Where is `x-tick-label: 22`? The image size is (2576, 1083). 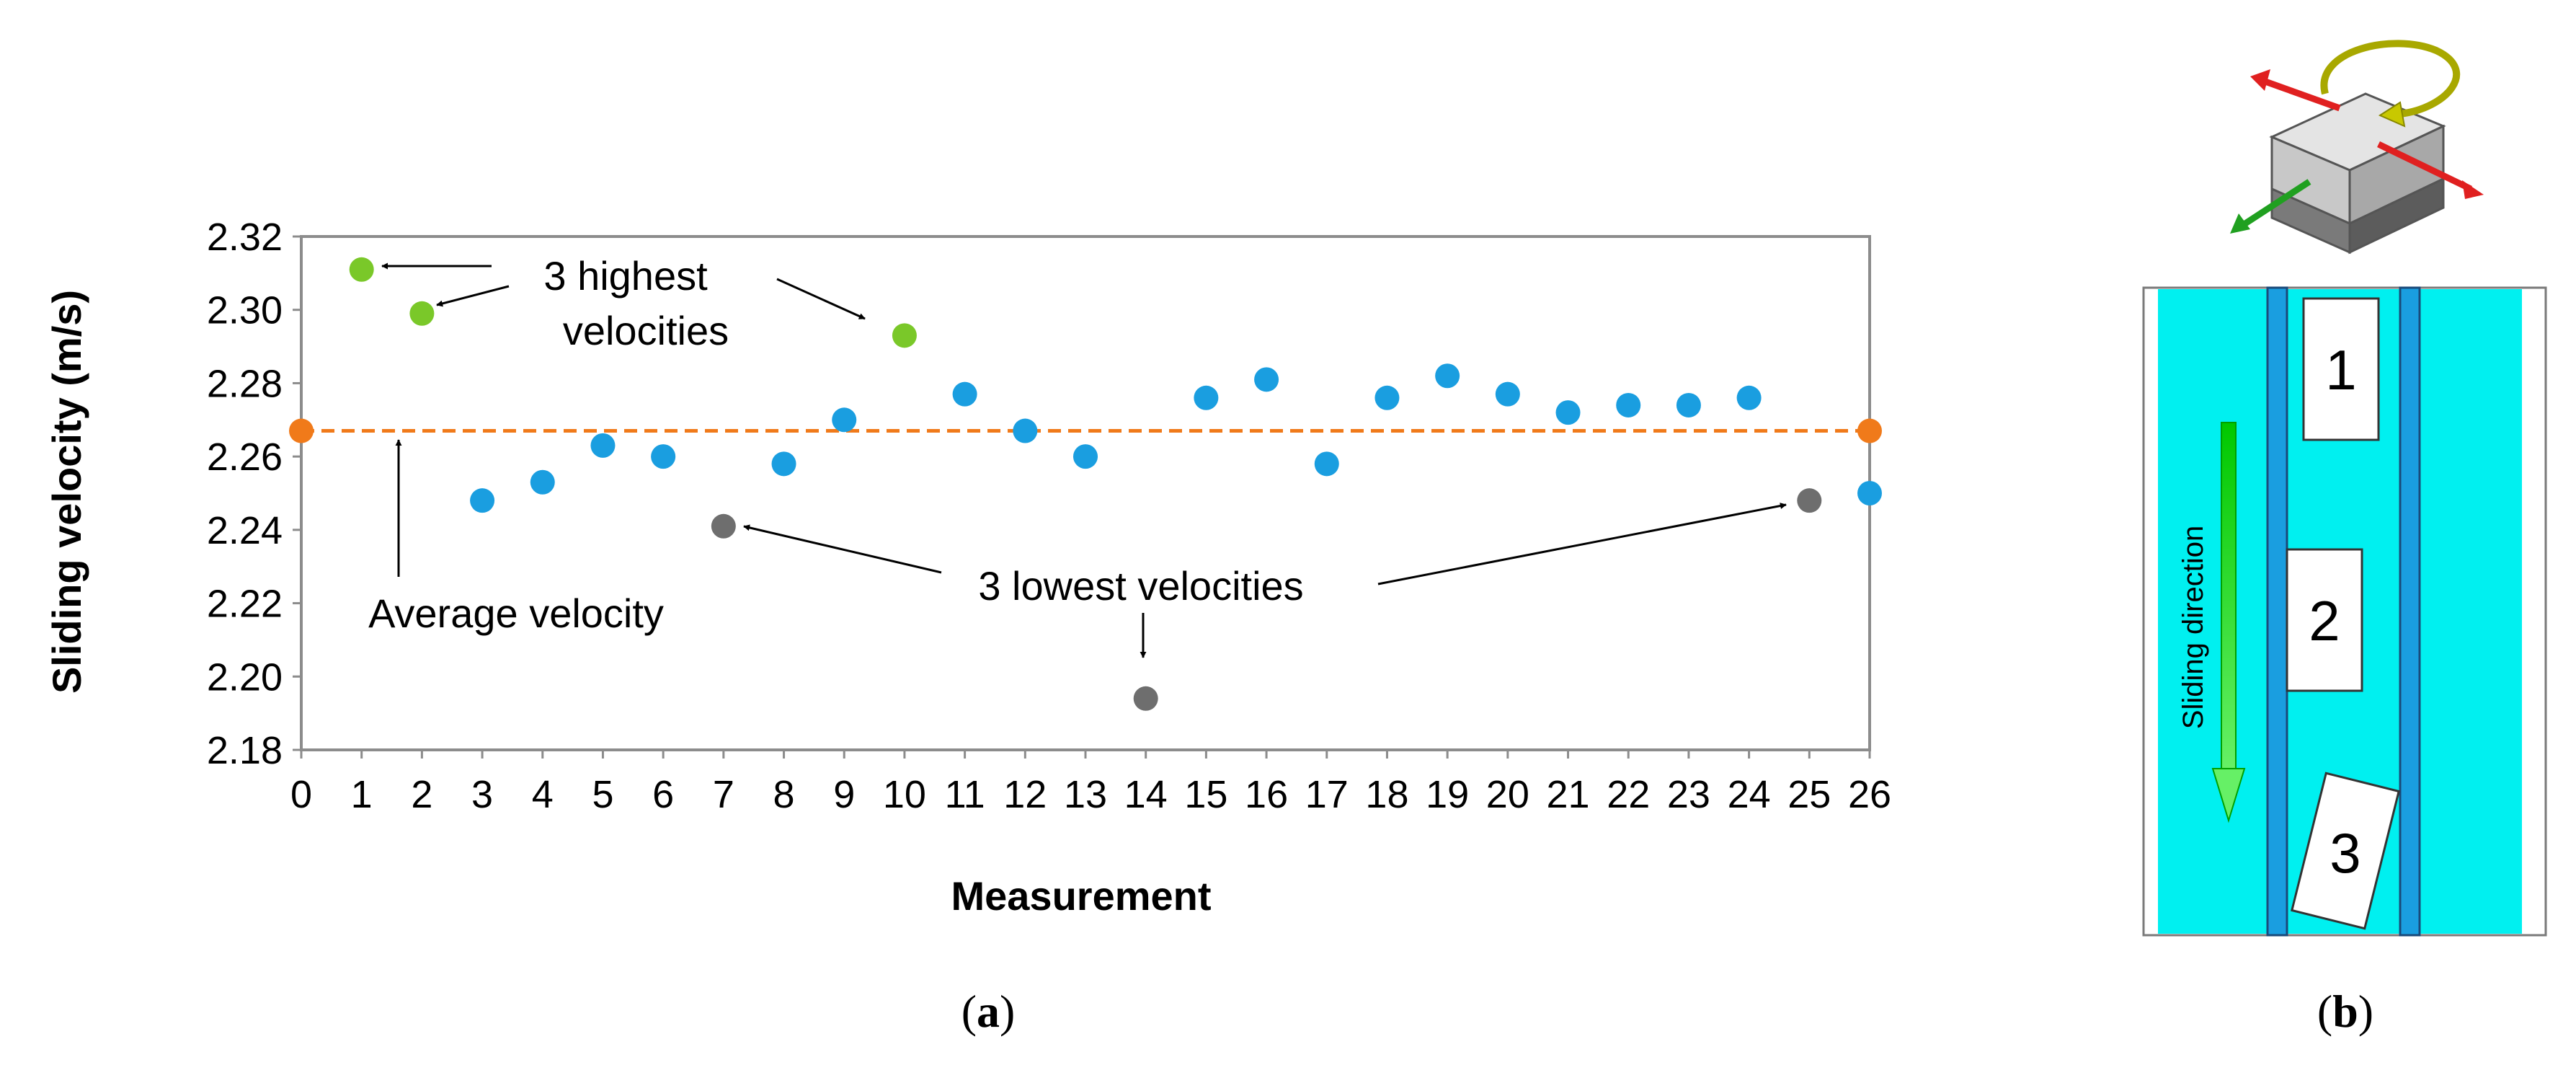
x-tick-label: 22 is located at coordinates (1628, 794).